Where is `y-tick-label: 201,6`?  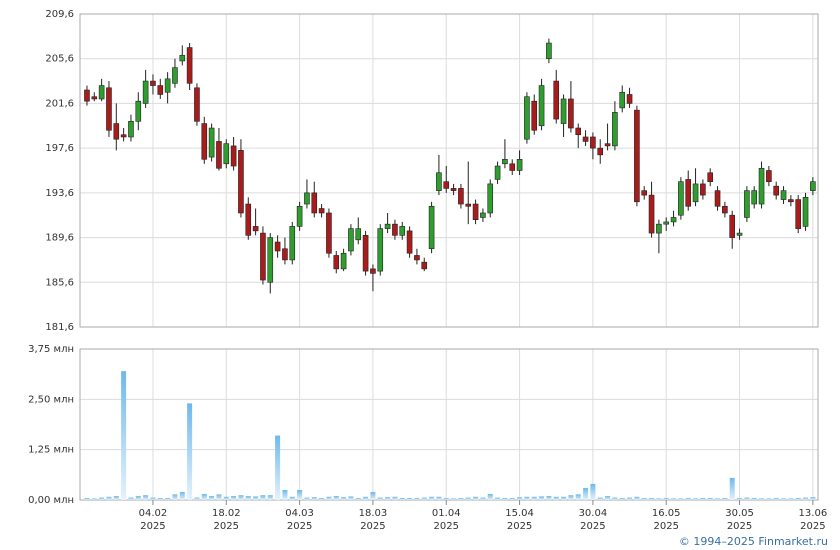 y-tick-label: 201,6 is located at coordinates (59, 103).